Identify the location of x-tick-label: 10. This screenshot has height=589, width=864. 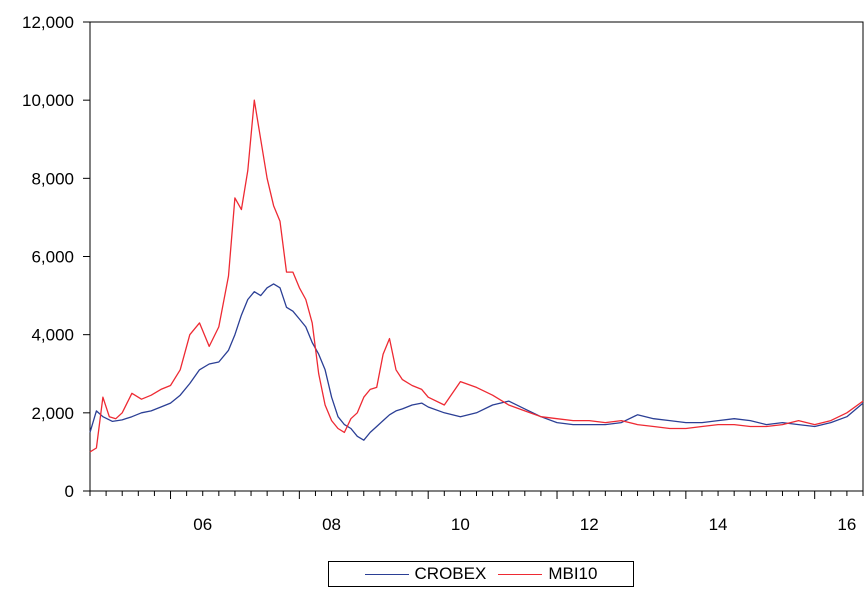
(460, 524).